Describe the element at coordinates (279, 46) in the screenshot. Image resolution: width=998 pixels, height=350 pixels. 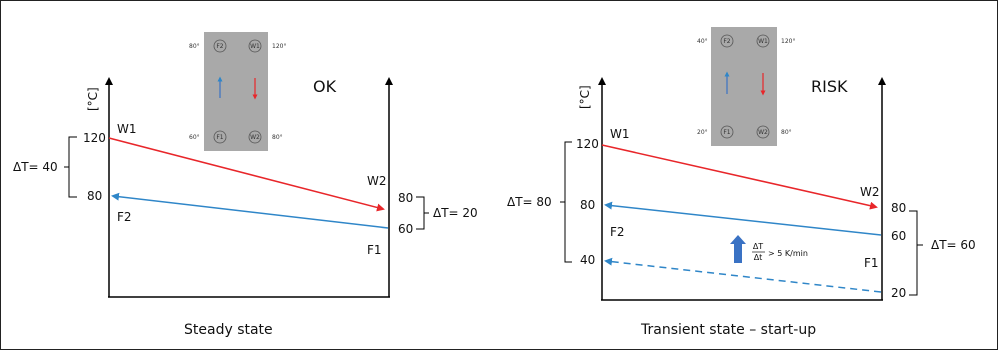
I see `left-hx-top-right-temp: 120°` at that location.